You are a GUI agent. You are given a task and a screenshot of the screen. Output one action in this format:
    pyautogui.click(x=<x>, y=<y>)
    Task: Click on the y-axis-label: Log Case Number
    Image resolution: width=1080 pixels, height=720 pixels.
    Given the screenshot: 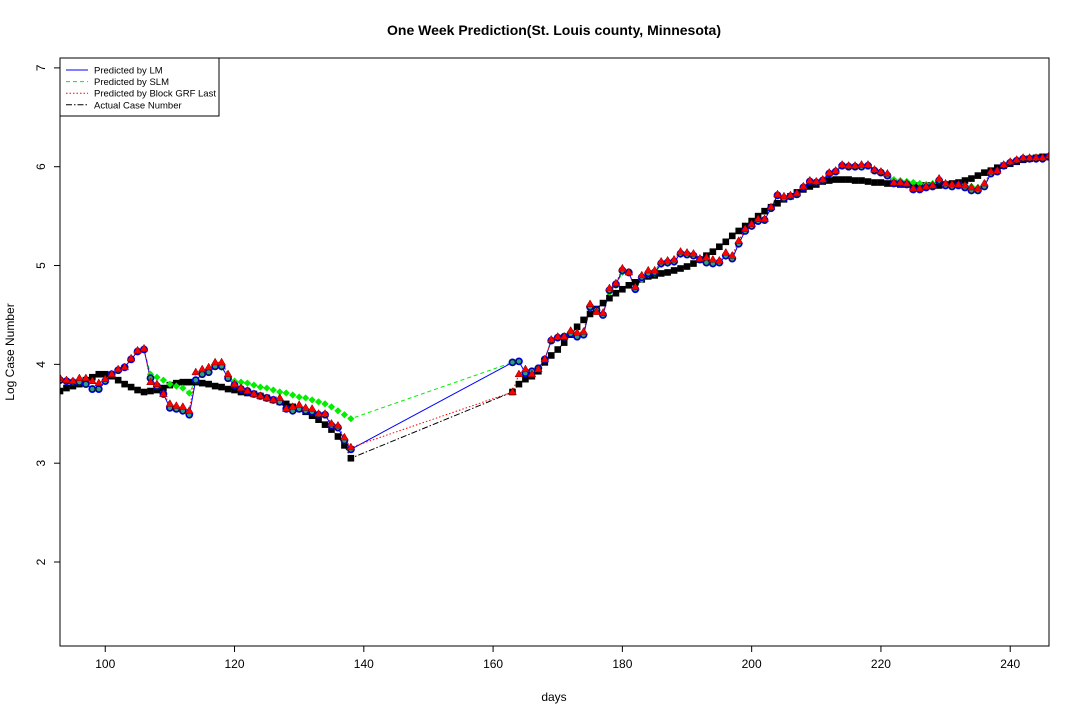 What is the action you would take?
    pyautogui.click(x=10, y=351)
    